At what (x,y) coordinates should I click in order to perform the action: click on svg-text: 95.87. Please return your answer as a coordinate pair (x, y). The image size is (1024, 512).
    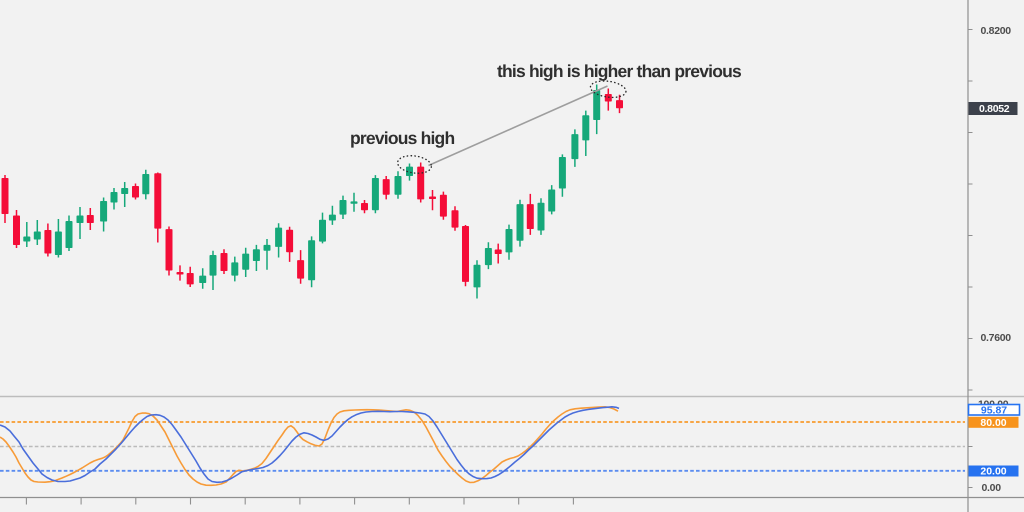
    Looking at the image, I should click on (994, 411).